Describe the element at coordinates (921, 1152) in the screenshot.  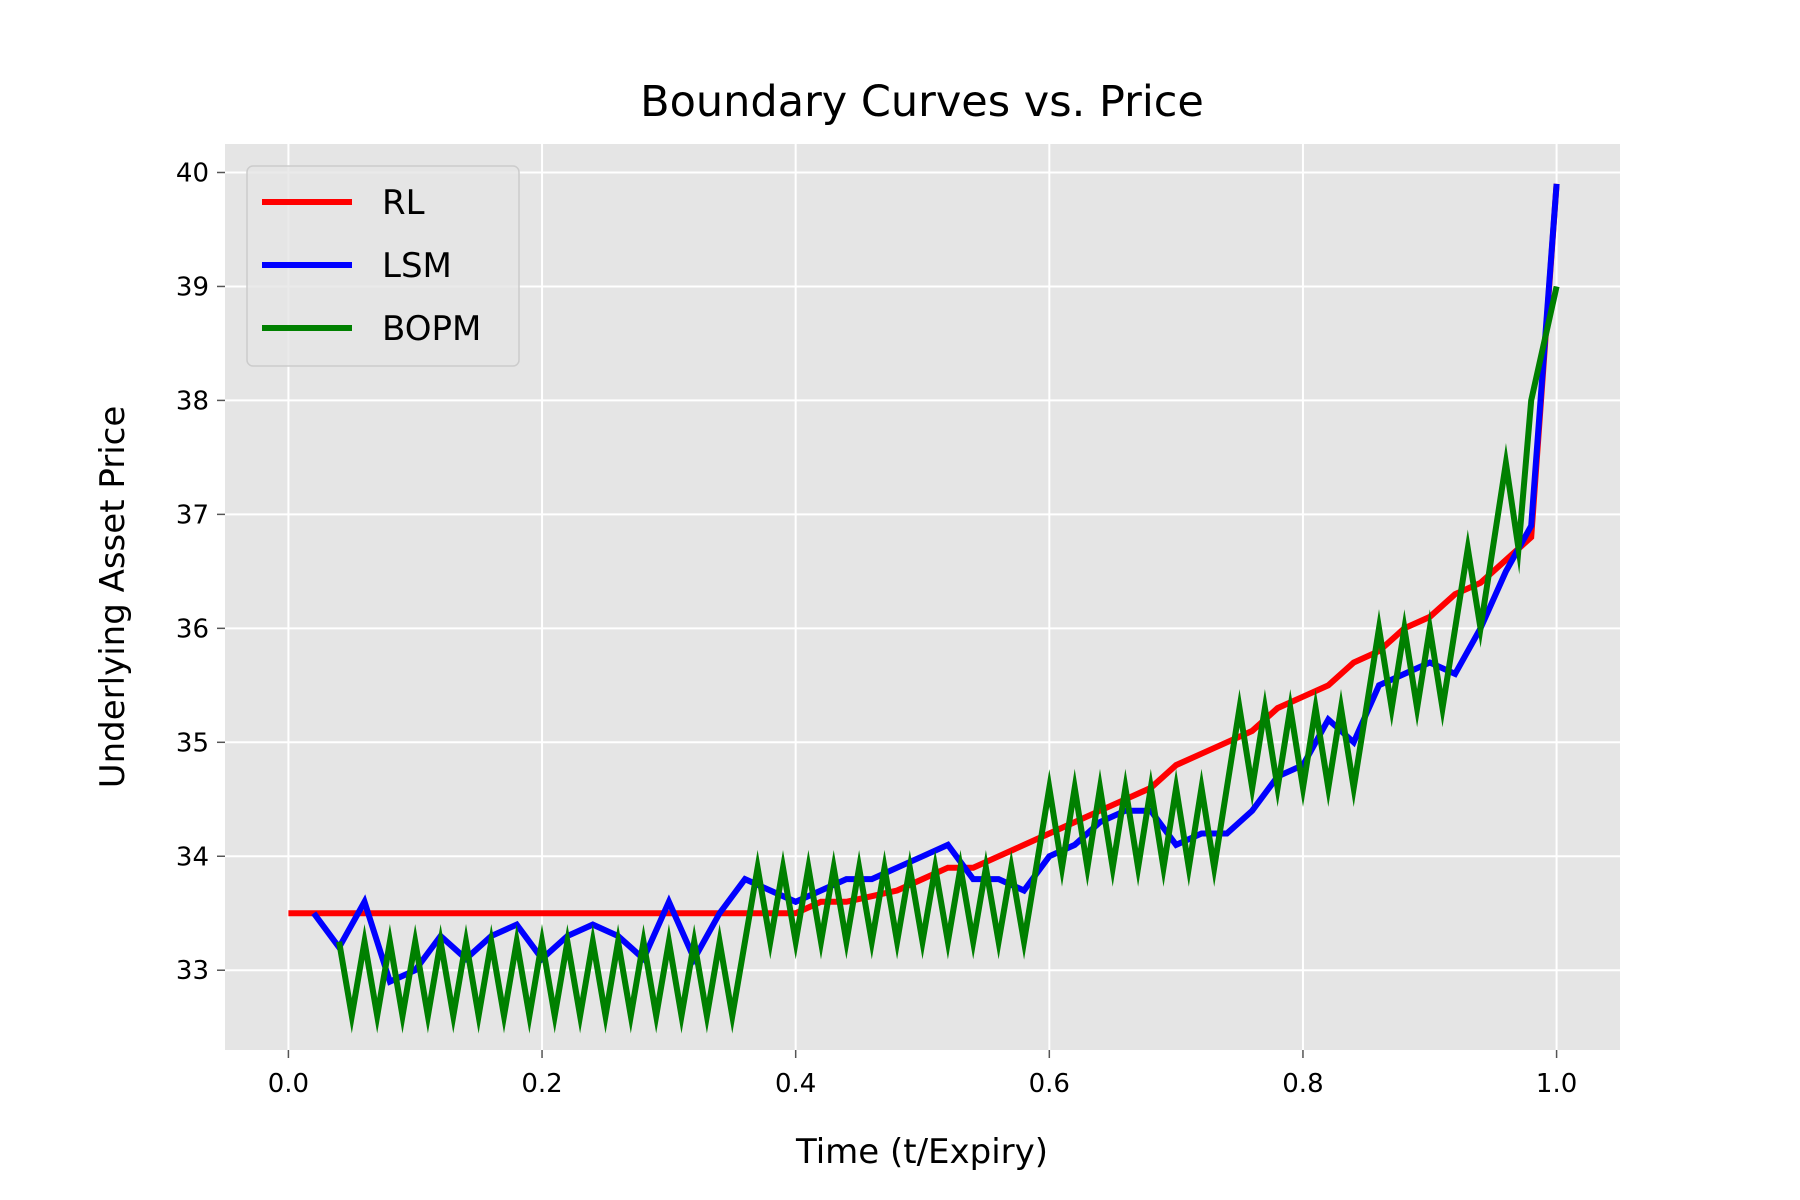
I see `x-axis-label: Time (t/Expiry)` at that location.